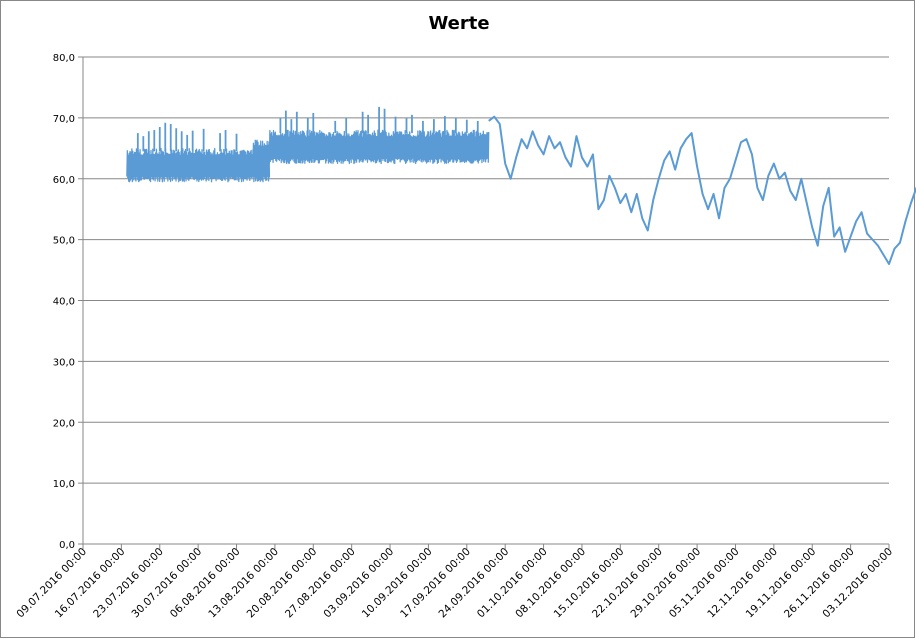  Describe the element at coordinates (282, 583) in the screenshot. I see `x-tick-label: 20.08.2016 00:00` at that location.